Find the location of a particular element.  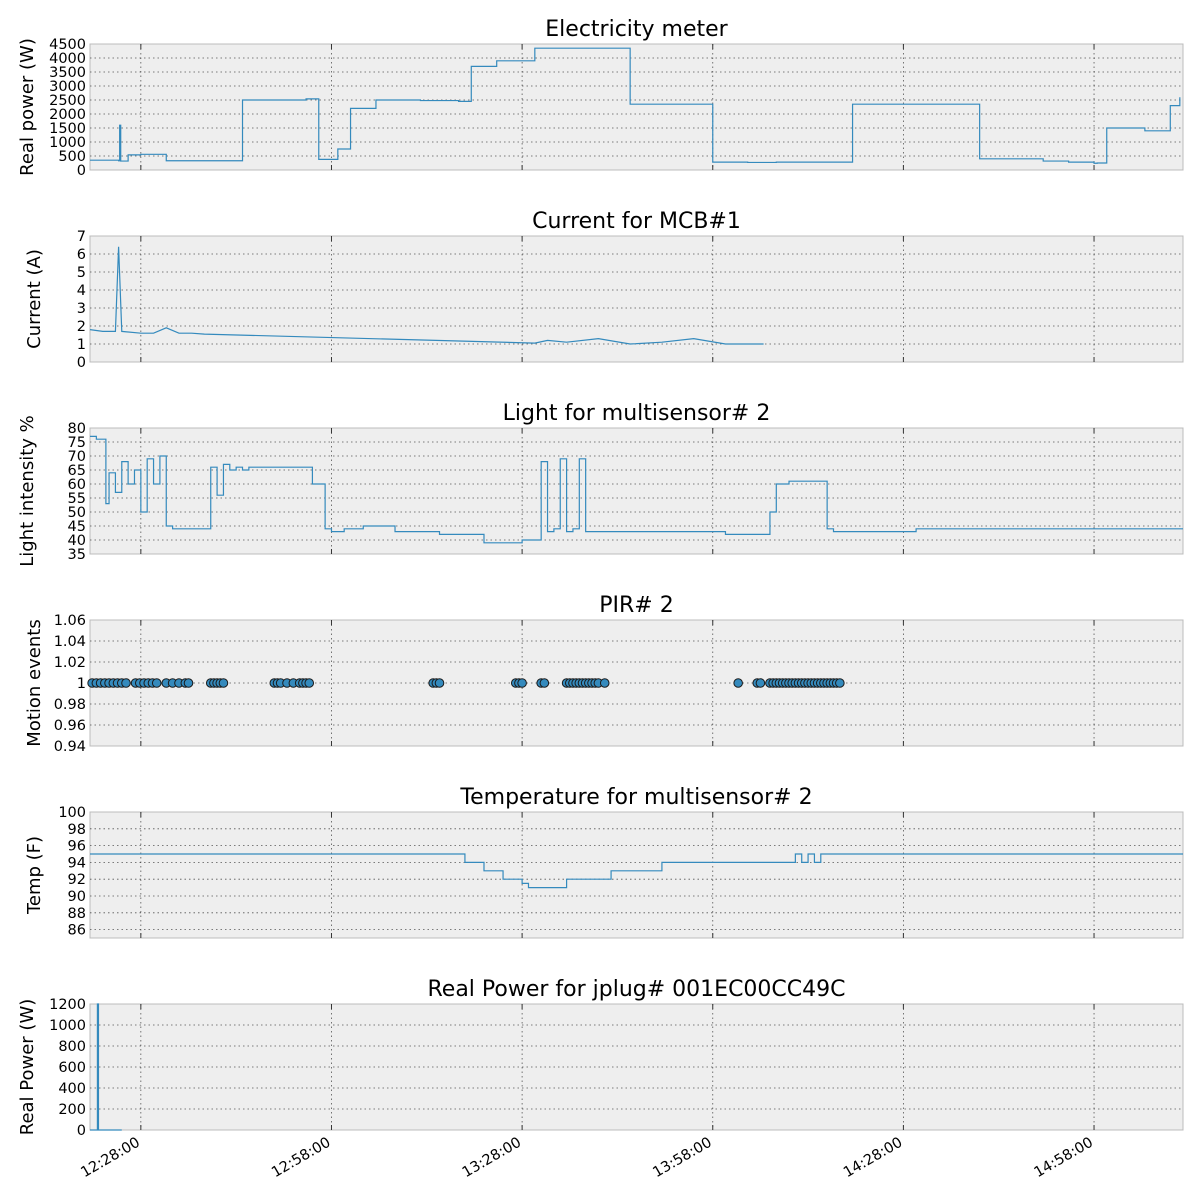

y-tick-label: 1.06 is located at coordinates (70, 621).